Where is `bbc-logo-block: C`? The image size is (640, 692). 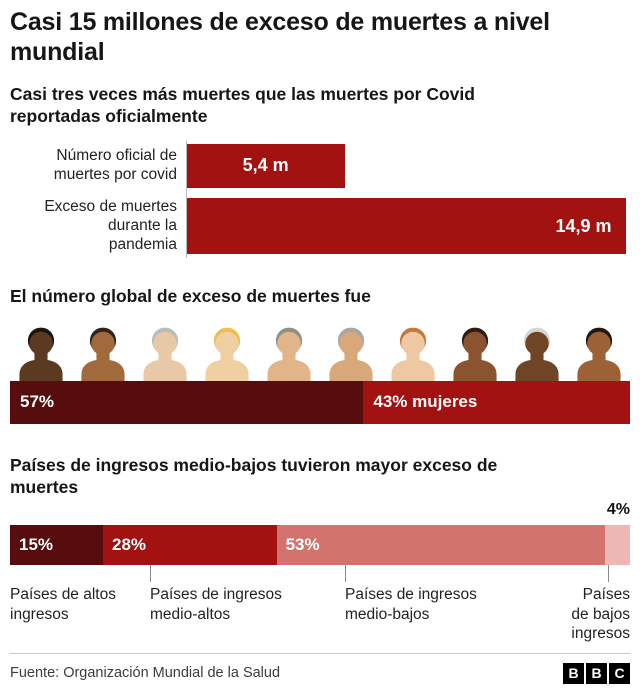 bbc-logo-block: C is located at coordinates (619, 673).